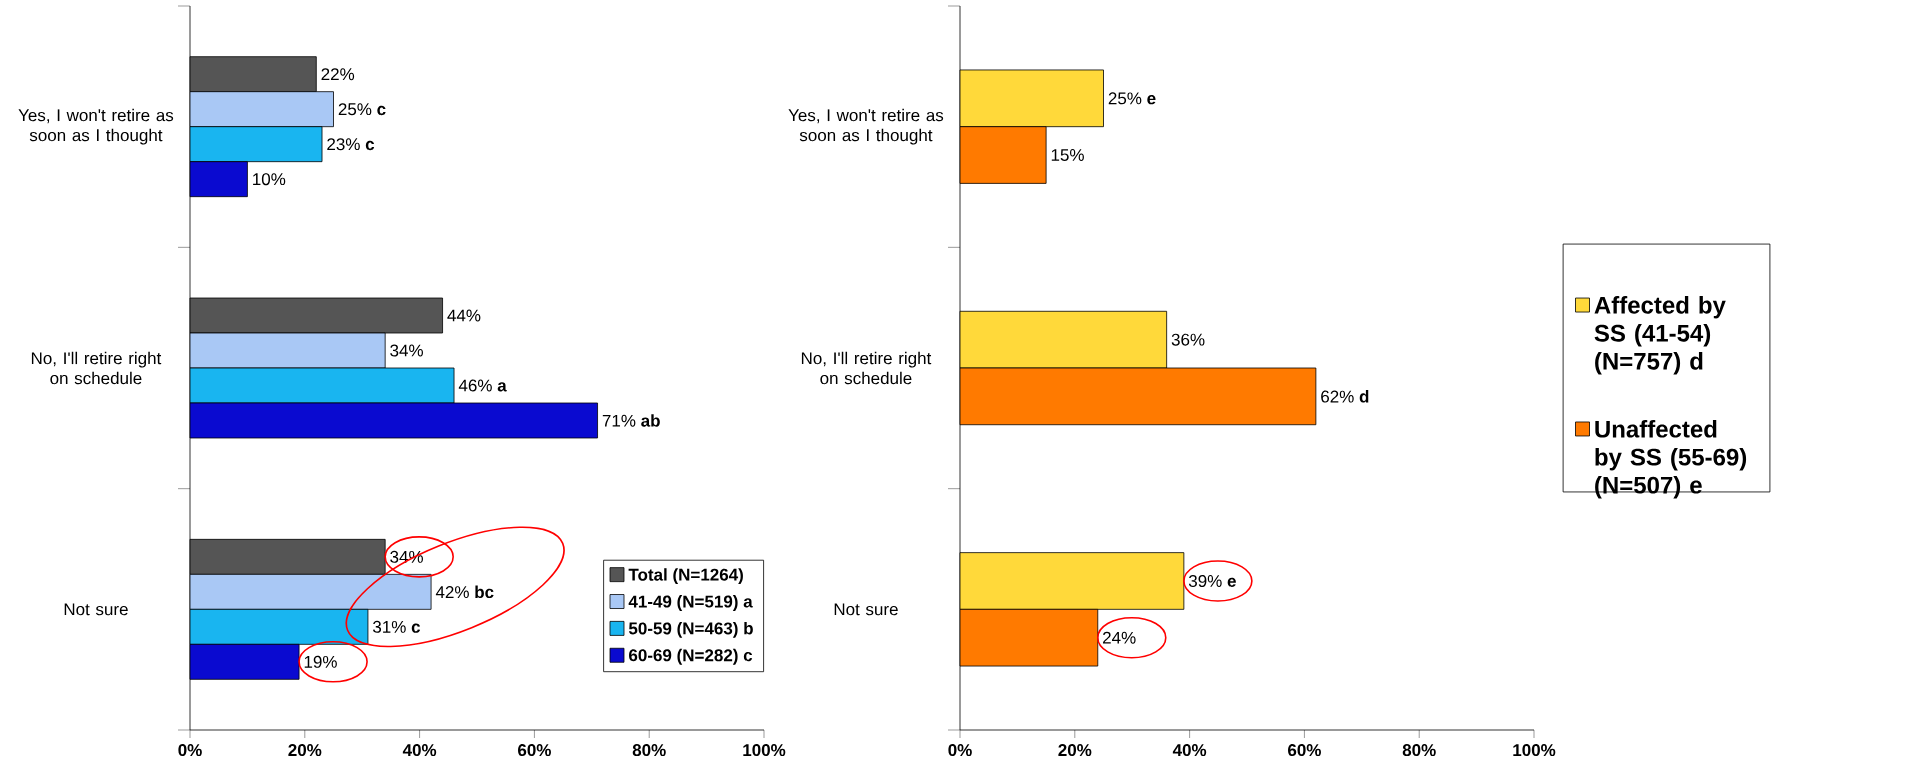 The image size is (1911, 773). Describe the element at coordinates (338, 74) in the screenshot. I see `data-label: 22%` at that location.